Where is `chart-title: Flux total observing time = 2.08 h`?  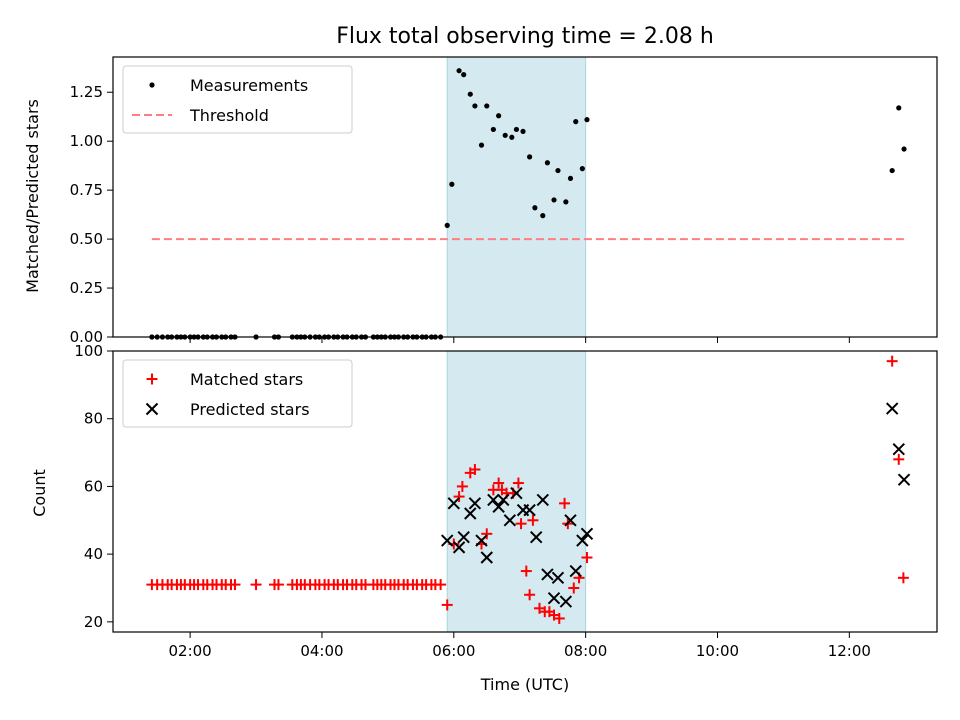
chart-title: Flux total observing time = 2.08 h is located at coordinates (525, 36).